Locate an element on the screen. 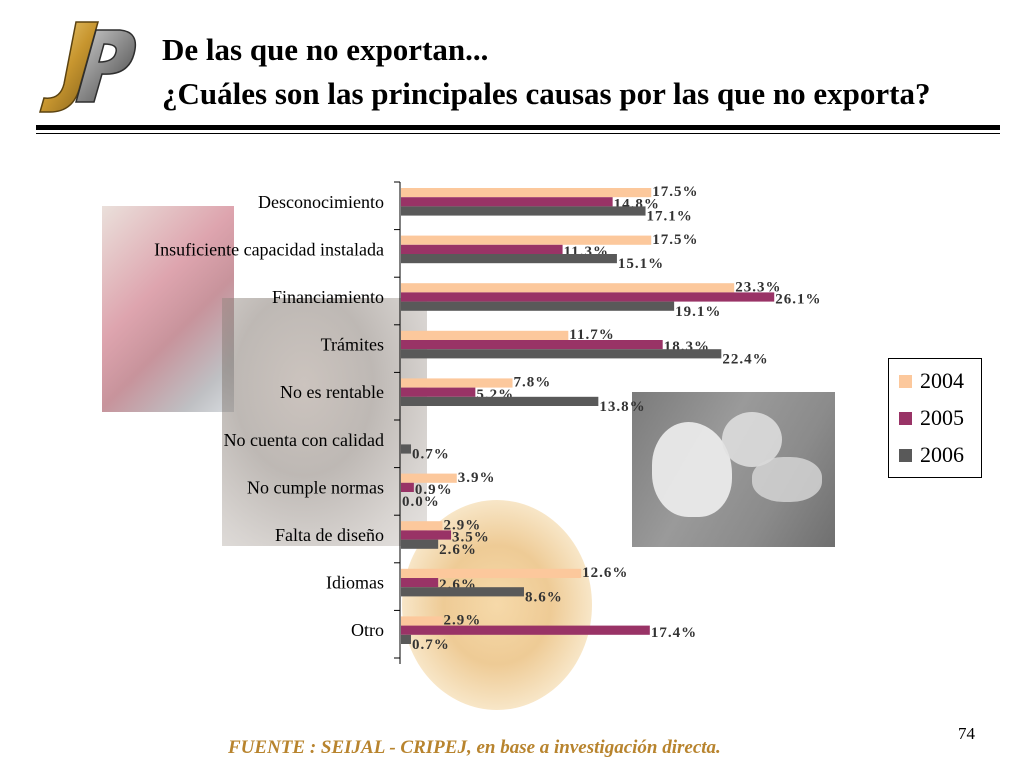 The width and height of the screenshot is (1024, 768). category-label: Trámites is located at coordinates (352, 345).